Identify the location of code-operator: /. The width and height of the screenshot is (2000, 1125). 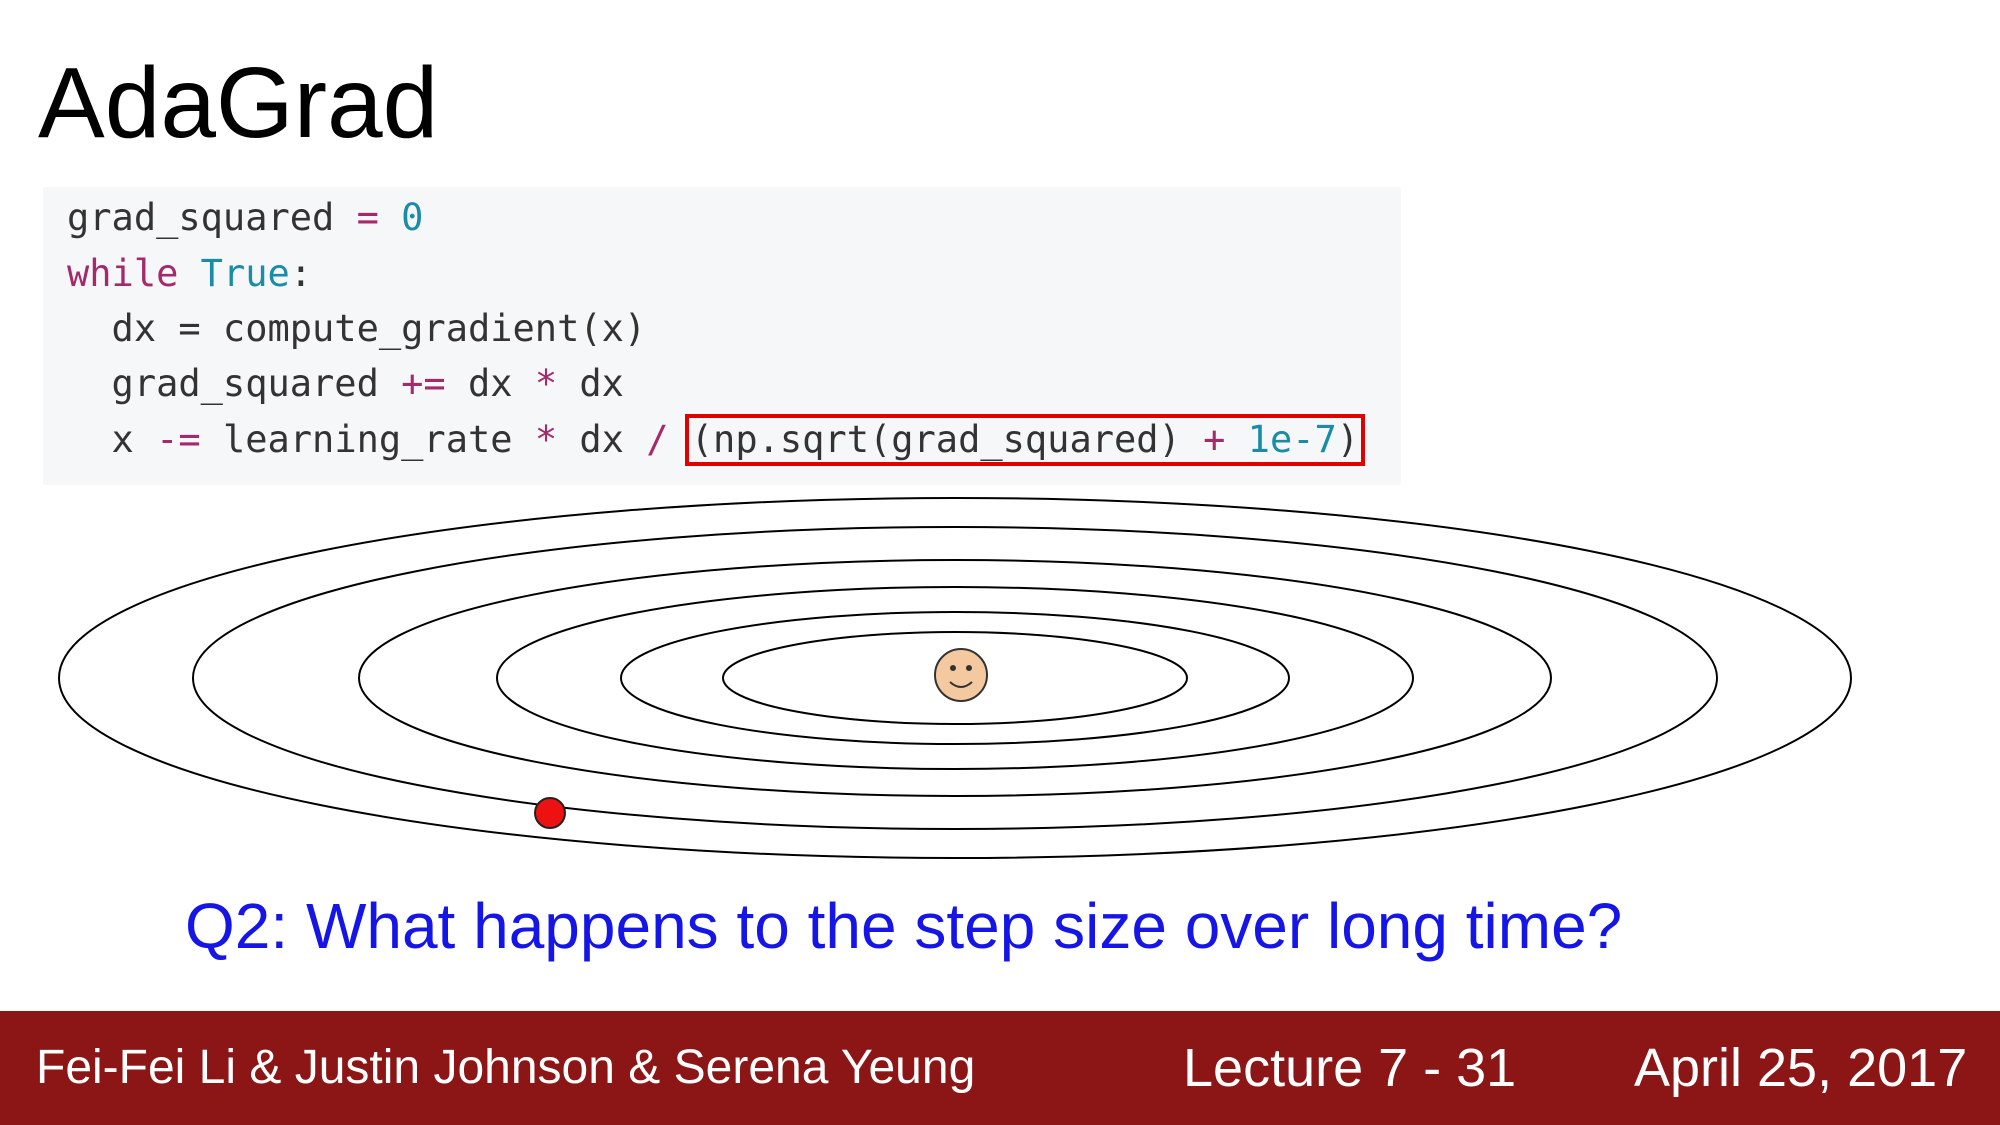
(657, 439).